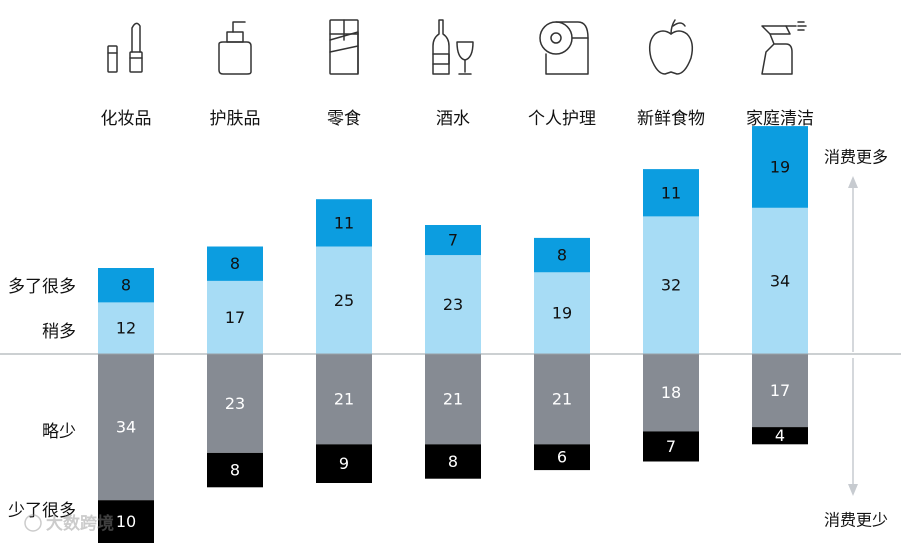 This screenshot has width=901, height=543. What do you see at coordinates (453, 119) in the screenshot?
I see `category-label: 酒水` at bounding box center [453, 119].